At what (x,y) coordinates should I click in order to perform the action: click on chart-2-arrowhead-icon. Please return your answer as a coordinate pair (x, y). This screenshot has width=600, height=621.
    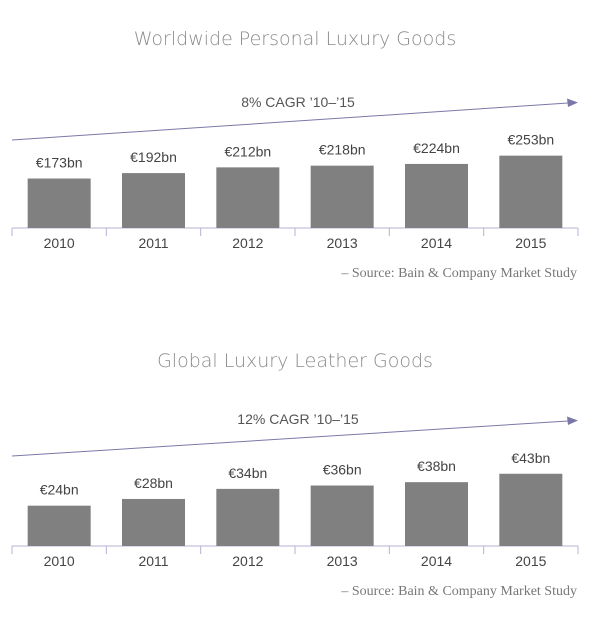
    Looking at the image, I should click on (572, 420).